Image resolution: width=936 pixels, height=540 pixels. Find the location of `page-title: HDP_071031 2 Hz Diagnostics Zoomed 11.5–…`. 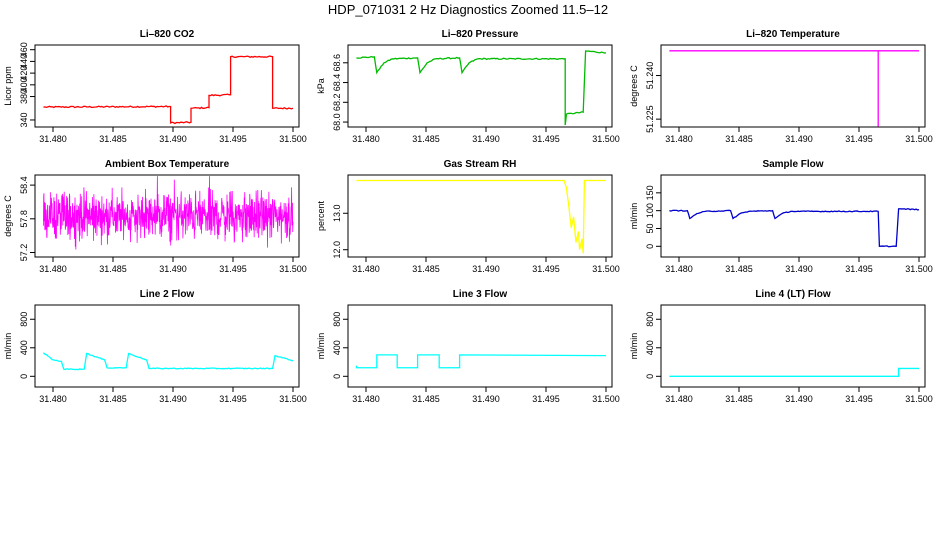

page-title: HDP_071031 2 Hz Diagnostics Zoomed 11.5–… is located at coordinates (468, 9).